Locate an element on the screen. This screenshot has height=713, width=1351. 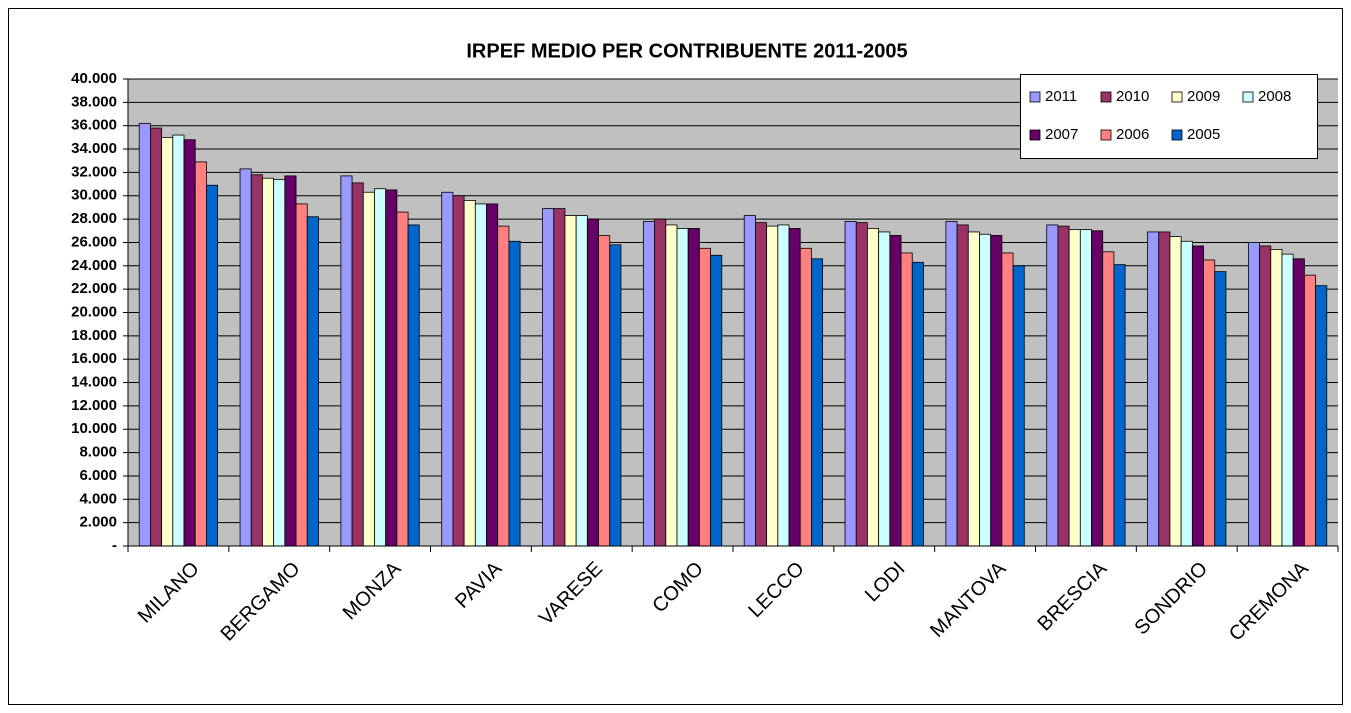
y-tick-label: 38.000 is located at coordinates (94, 101).